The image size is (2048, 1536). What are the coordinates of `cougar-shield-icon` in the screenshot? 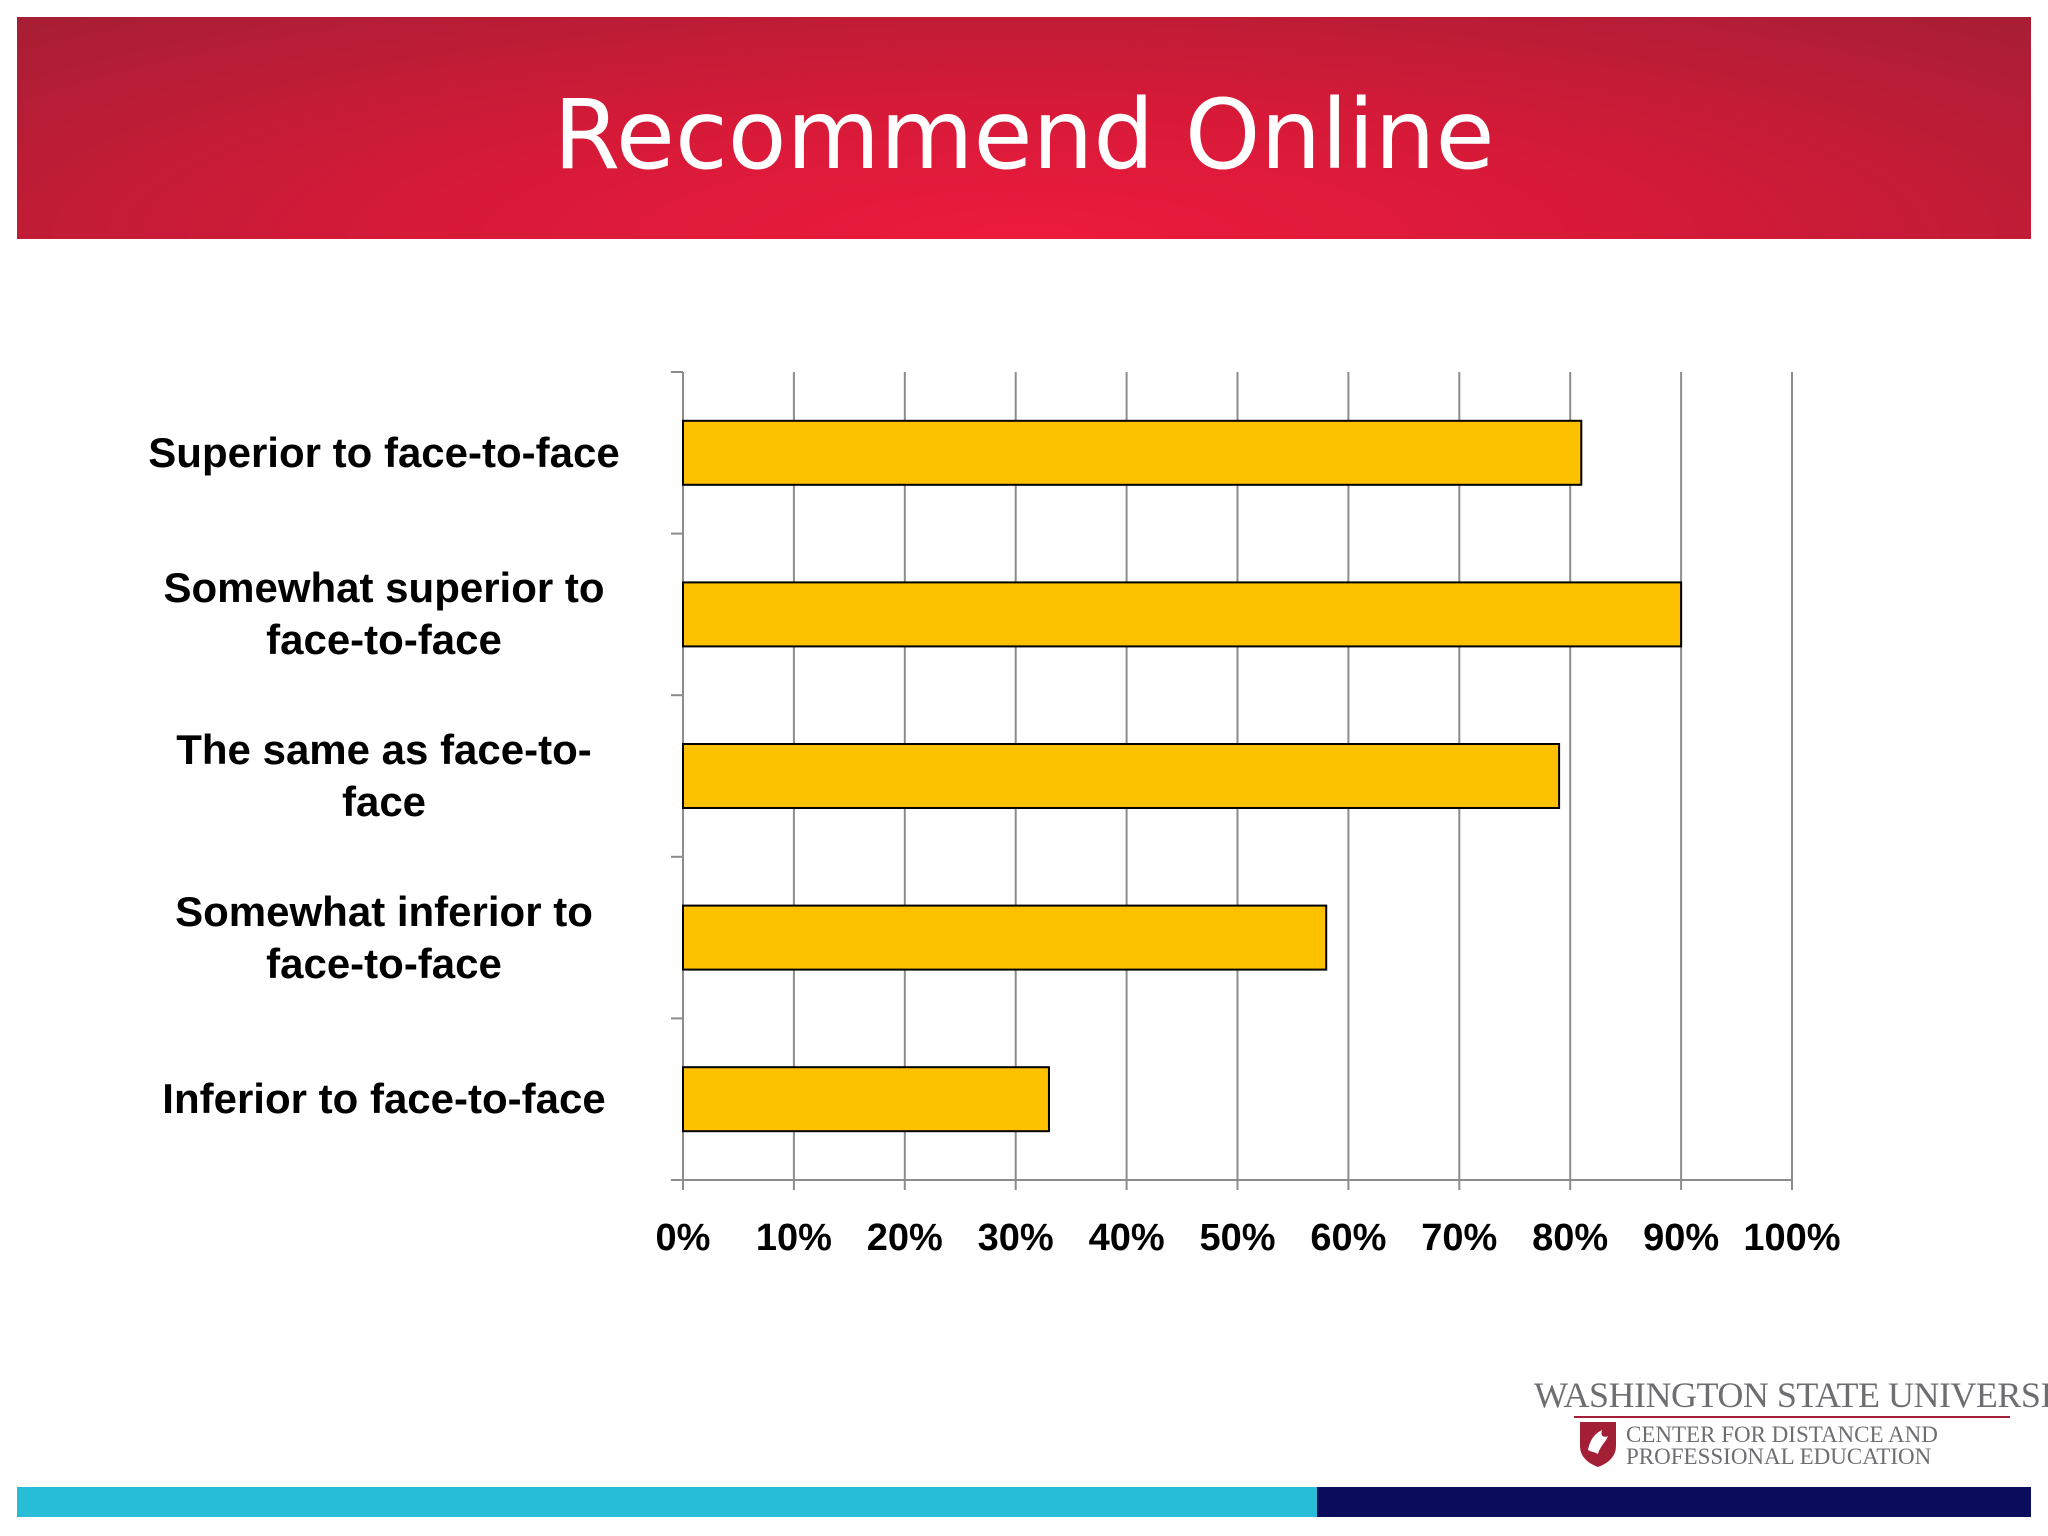 It's located at (1598, 1444).